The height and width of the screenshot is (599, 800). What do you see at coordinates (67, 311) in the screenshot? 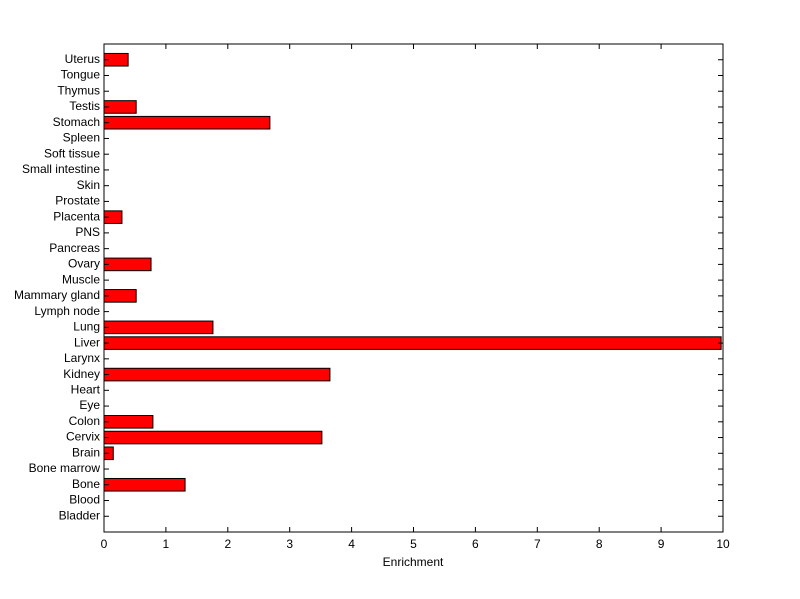
I see `y-tick-label: Lymph node` at bounding box center [67, 311].